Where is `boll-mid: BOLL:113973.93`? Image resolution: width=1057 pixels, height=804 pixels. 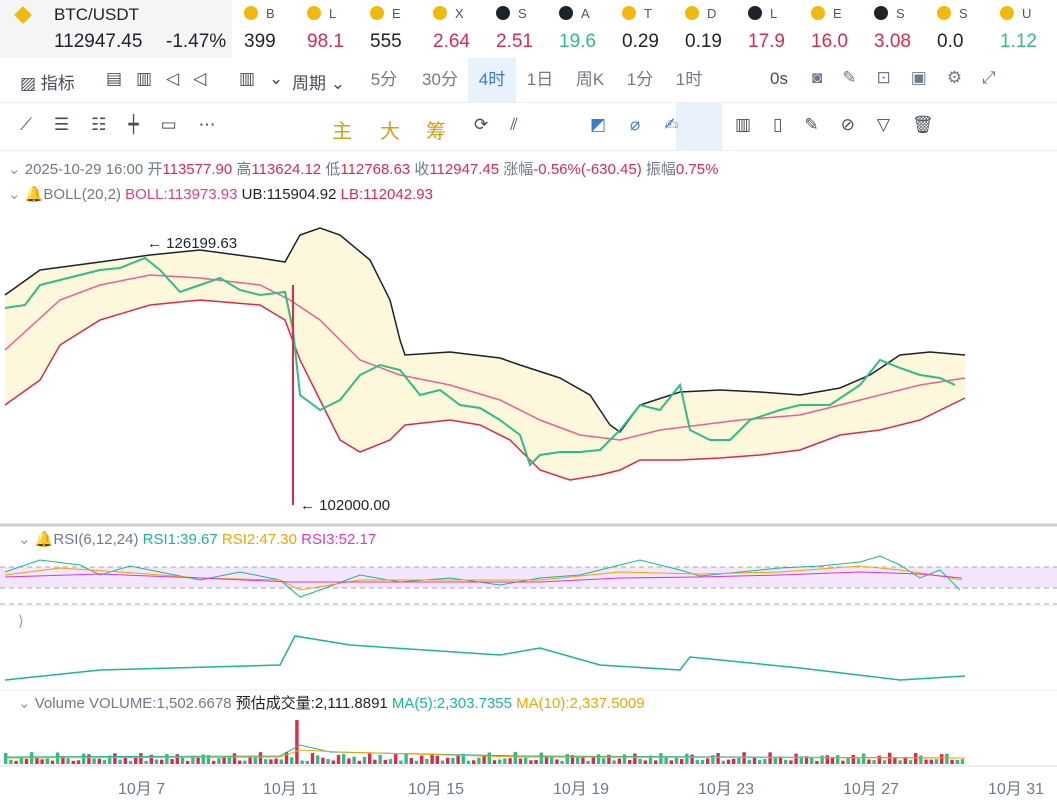
boll-mid: BOLL:113973.93 is located at coordinates (181, 194).